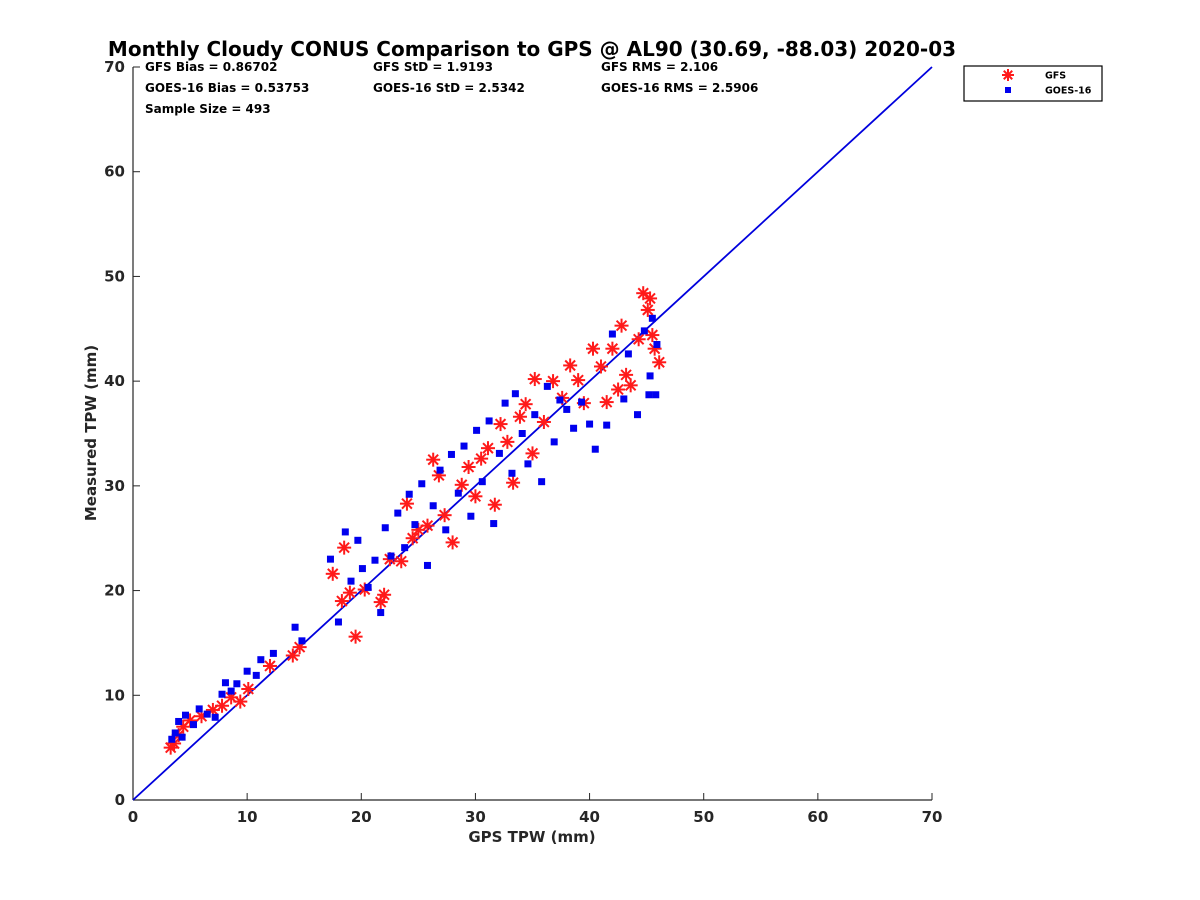 This screenshot has height=900, width=1200. I want to click on legend-box, so click(1033, 83).